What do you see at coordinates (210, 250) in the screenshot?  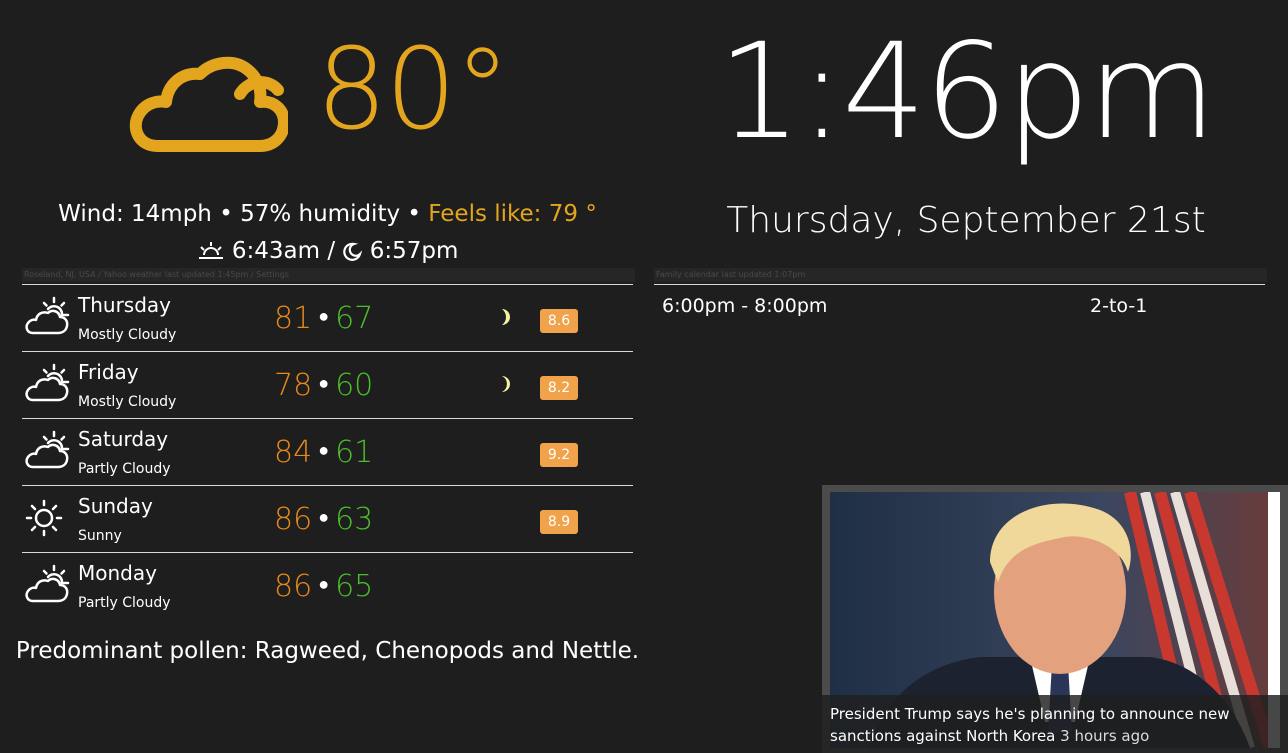 I see `sunrise-icon` at bounding box center [210, 250].